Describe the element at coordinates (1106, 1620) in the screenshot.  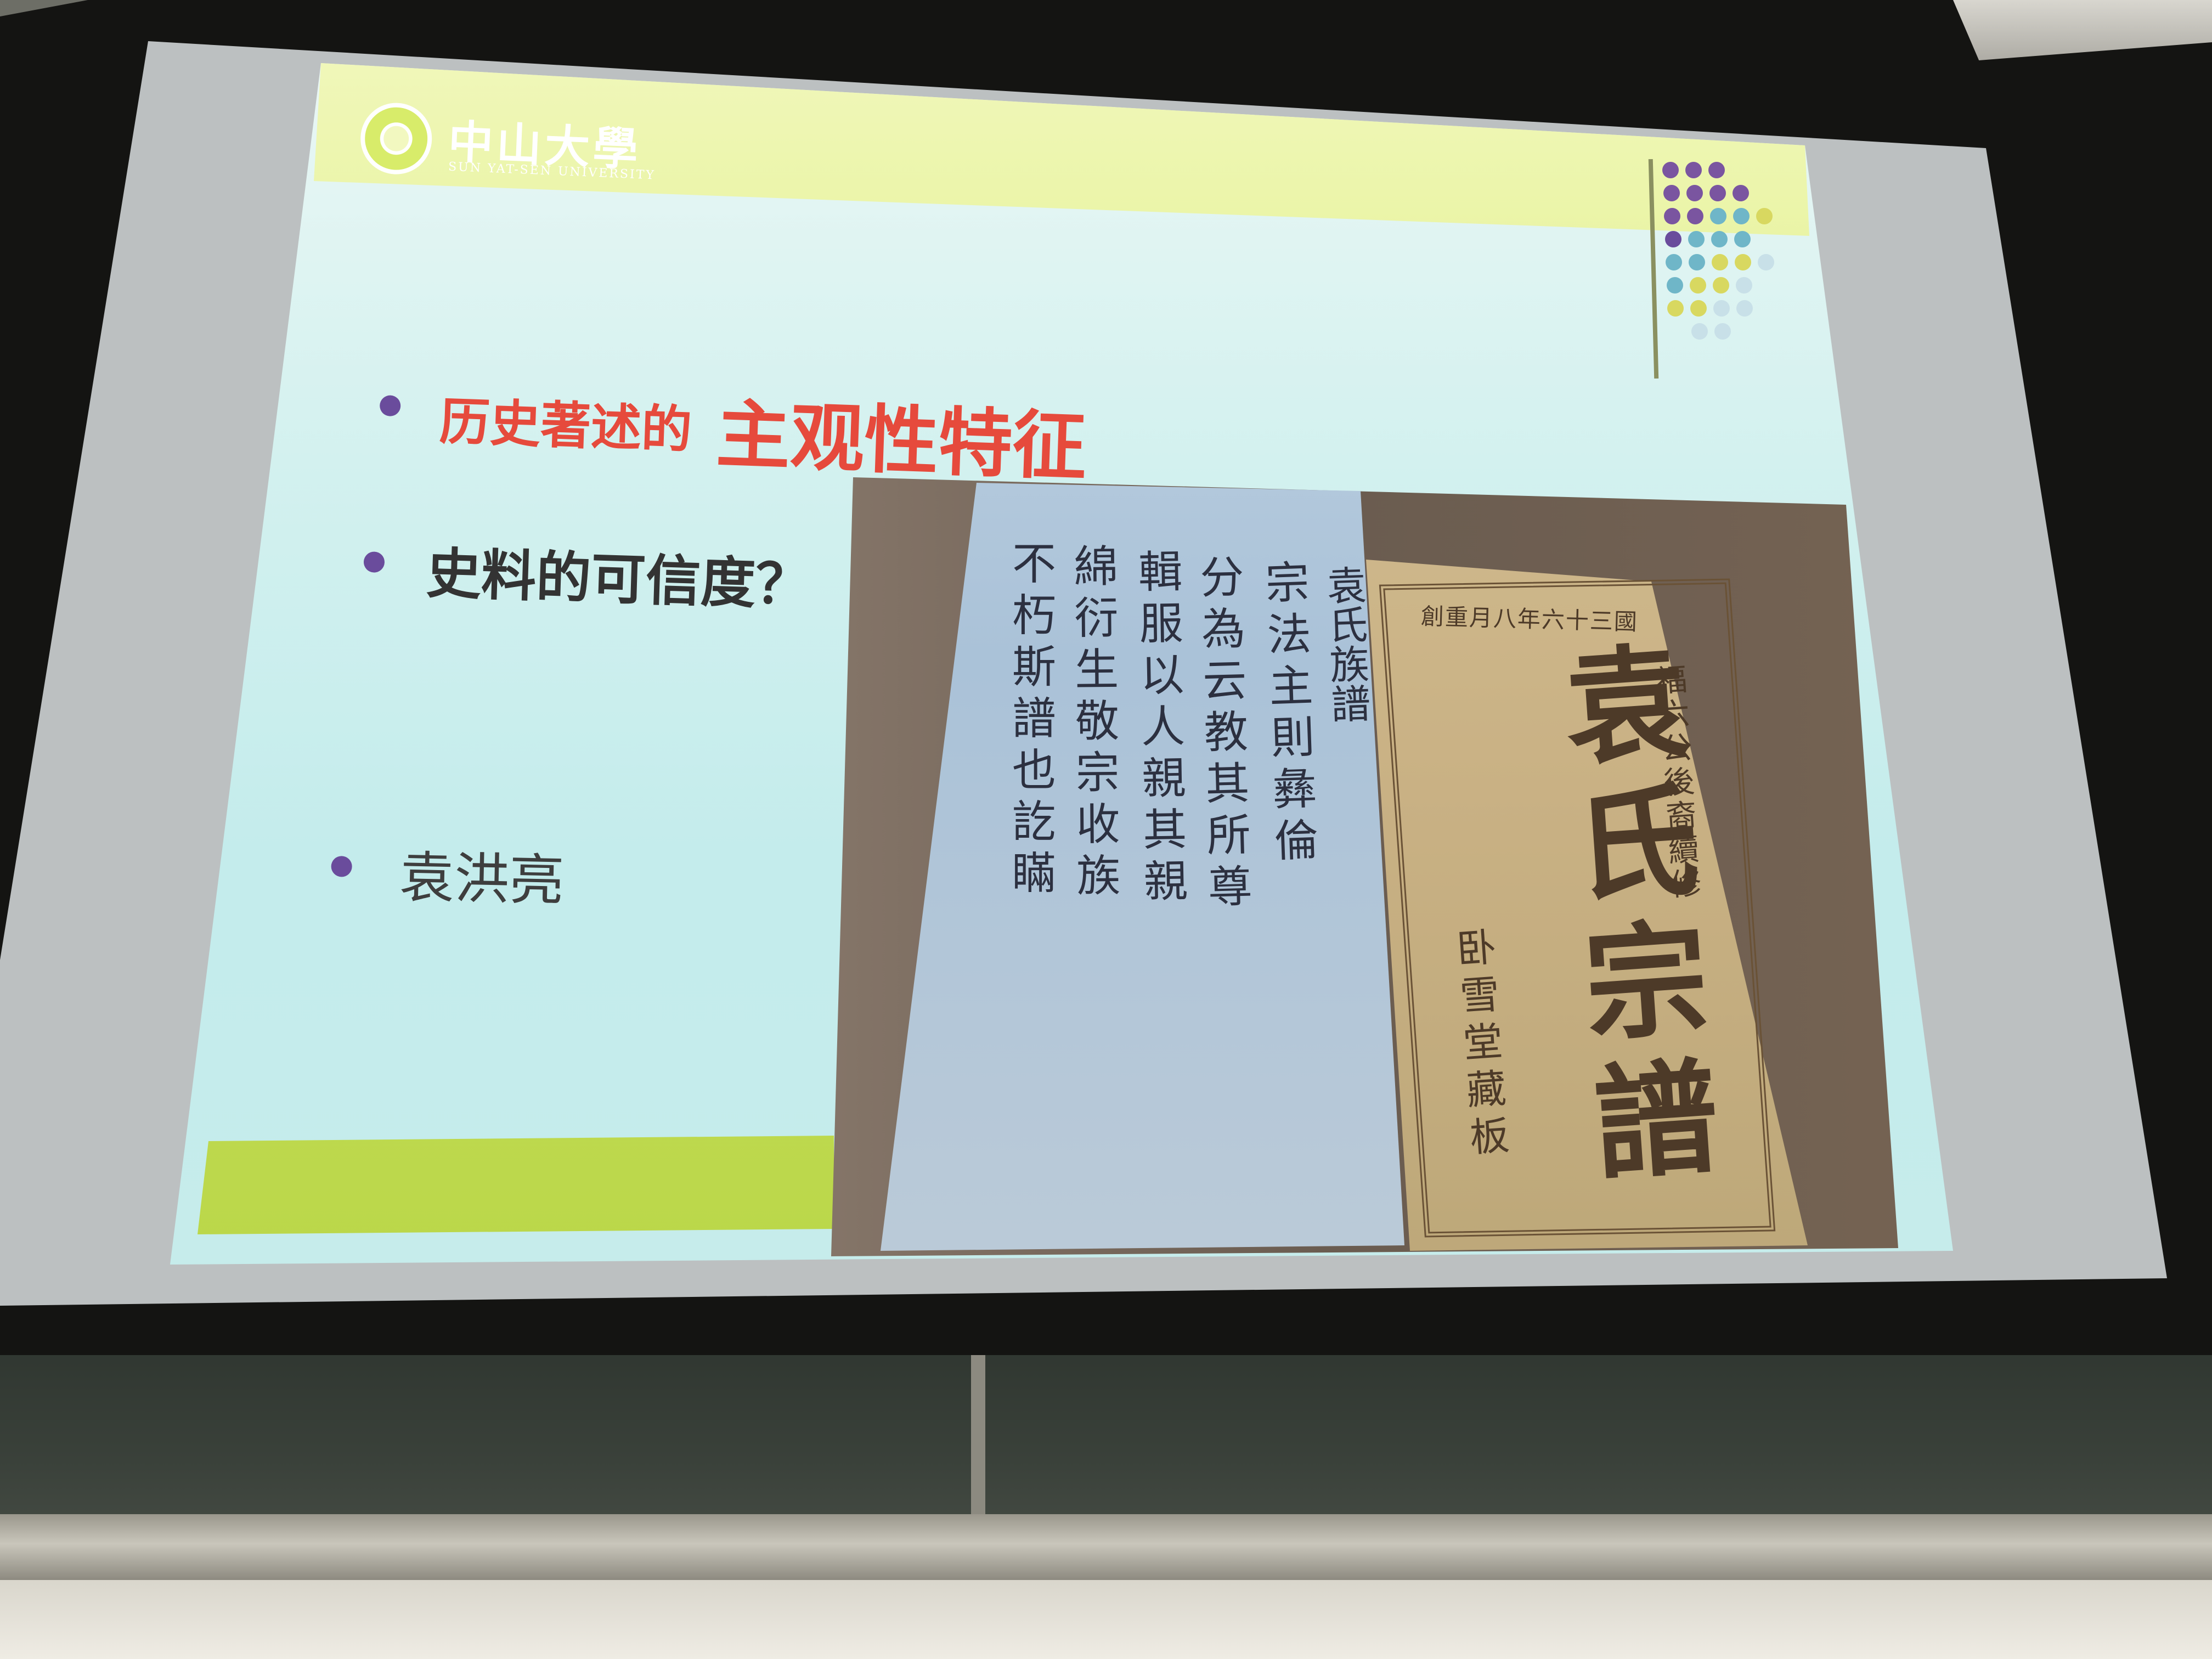
I see `floor-strip` at that location.